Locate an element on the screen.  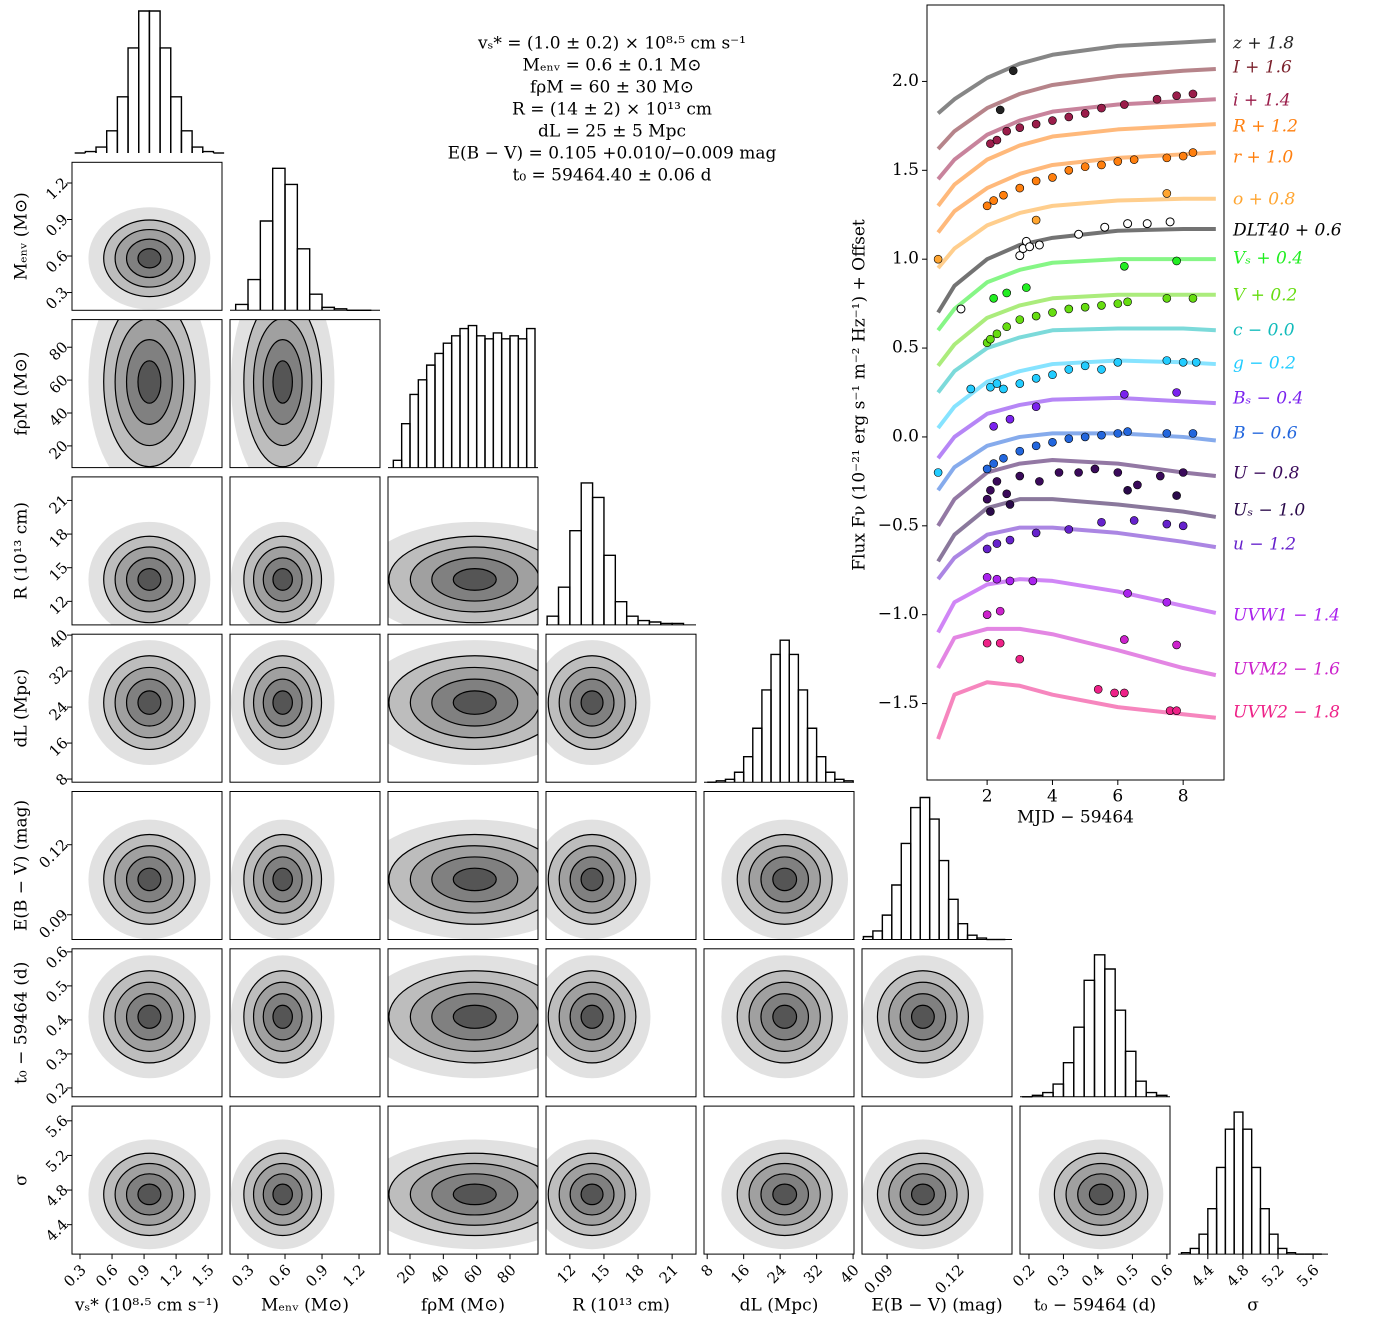
y-tick-label: 15 is located at coordinates (58, 572).